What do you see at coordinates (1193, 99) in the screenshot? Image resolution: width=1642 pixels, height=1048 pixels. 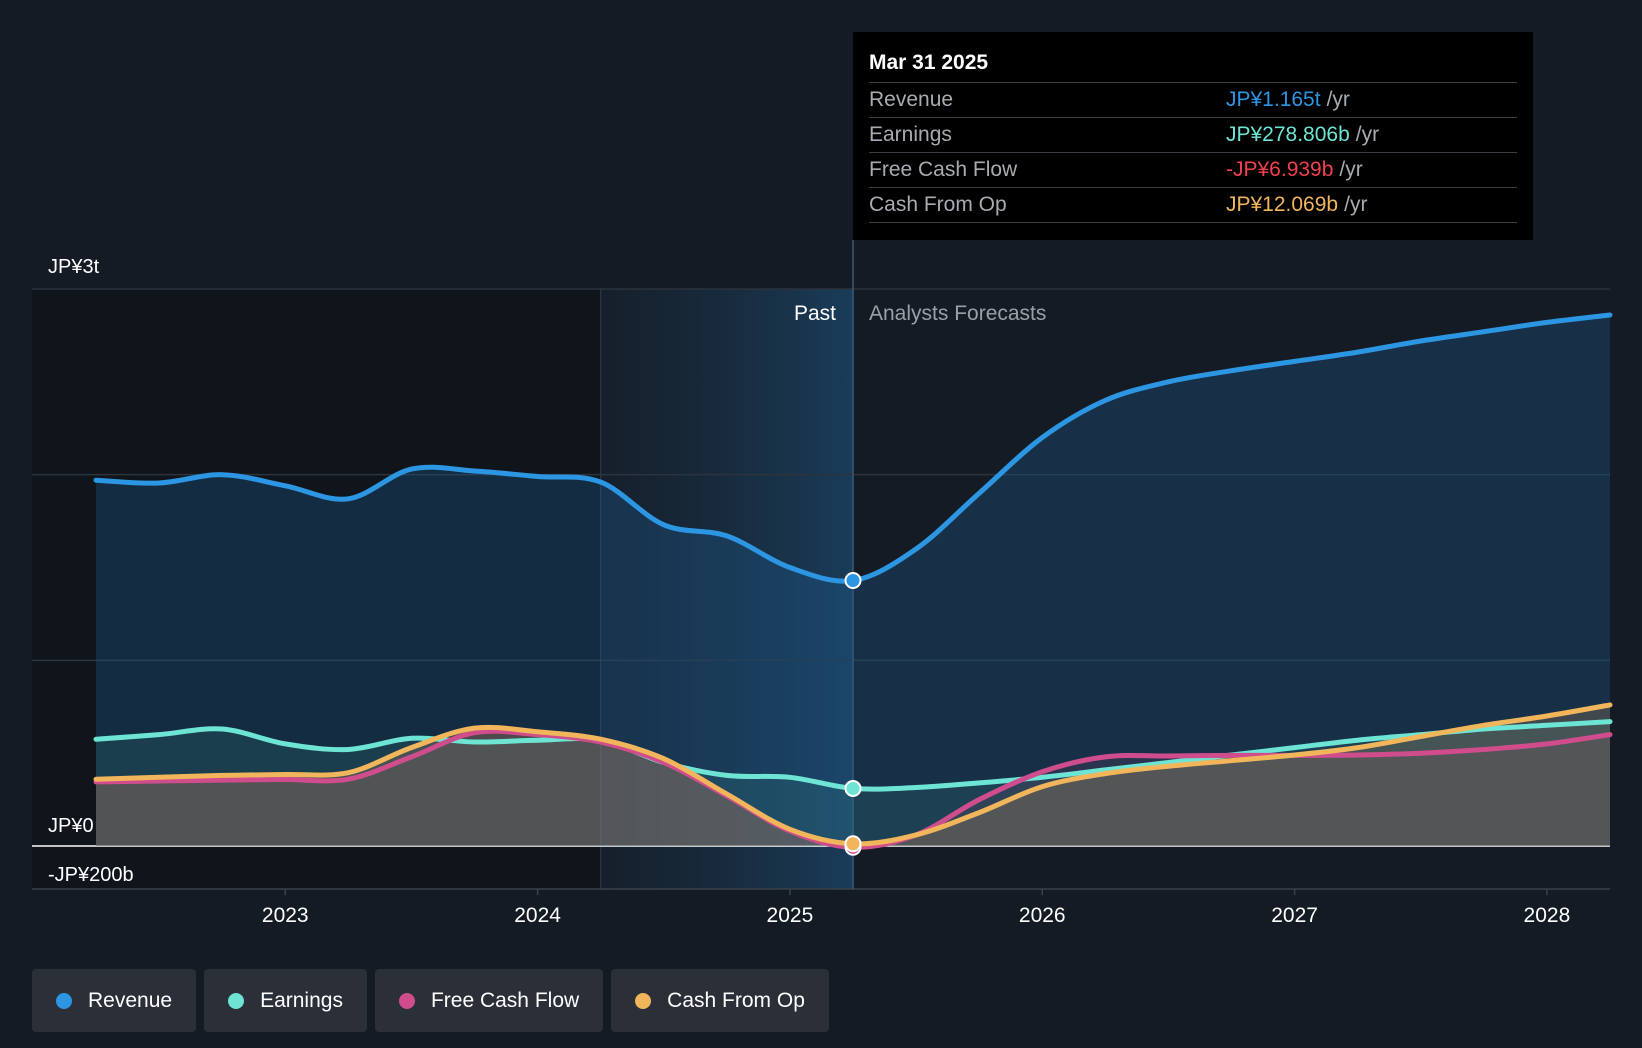 I see `tooltip-row-revenue: Revenue JP¥1.165t /yr` at bounding box center [1193, 99].